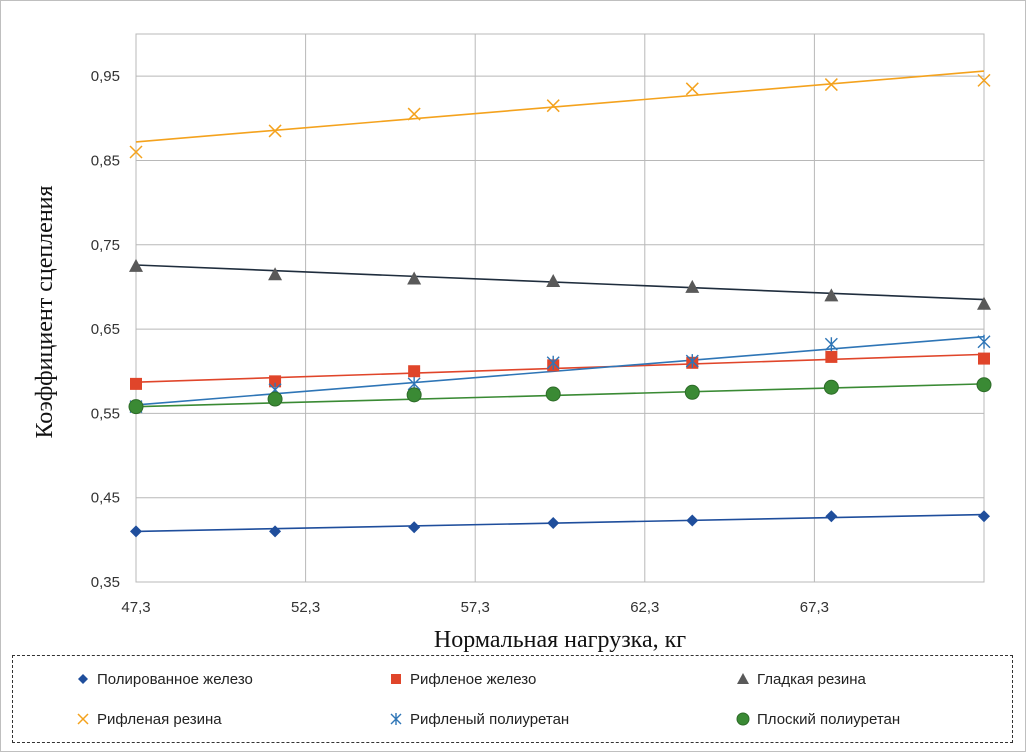  What do you see at coordinates (560, 640) in the screenshot?
I see `x-axis-title: Нормальная нагрузка, кг` at bounding box center [560, 640].